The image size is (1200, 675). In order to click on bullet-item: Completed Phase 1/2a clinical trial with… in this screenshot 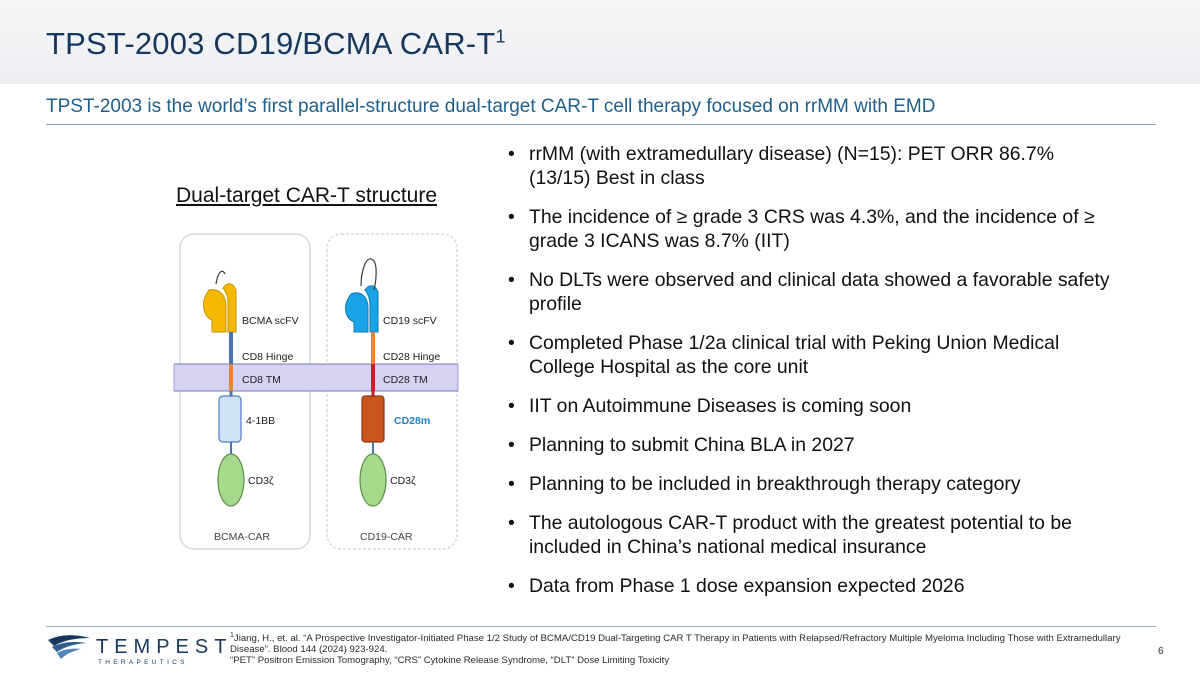, I will do `click(813, 355)`.